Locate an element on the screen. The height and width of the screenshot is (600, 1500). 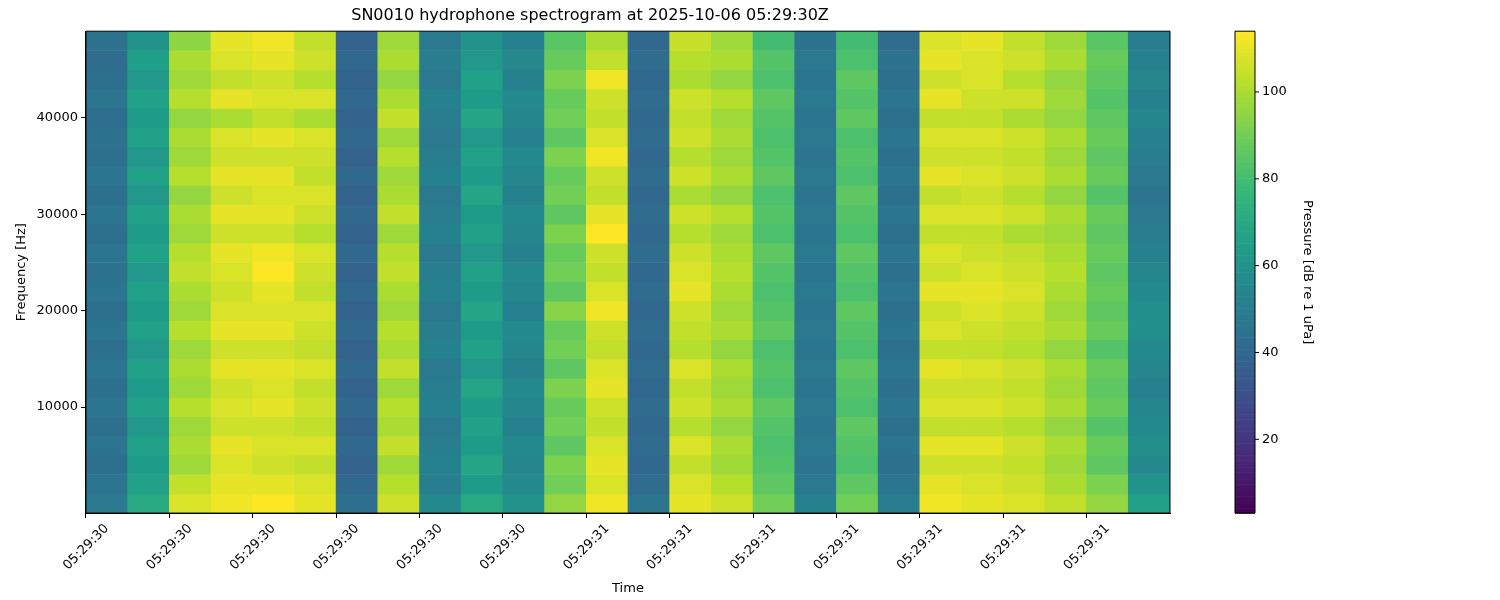
chart-title: SN0010 hydrophone spectrogram at 2025-10-06 05:29:30Z is located at coordinates (590, 14).